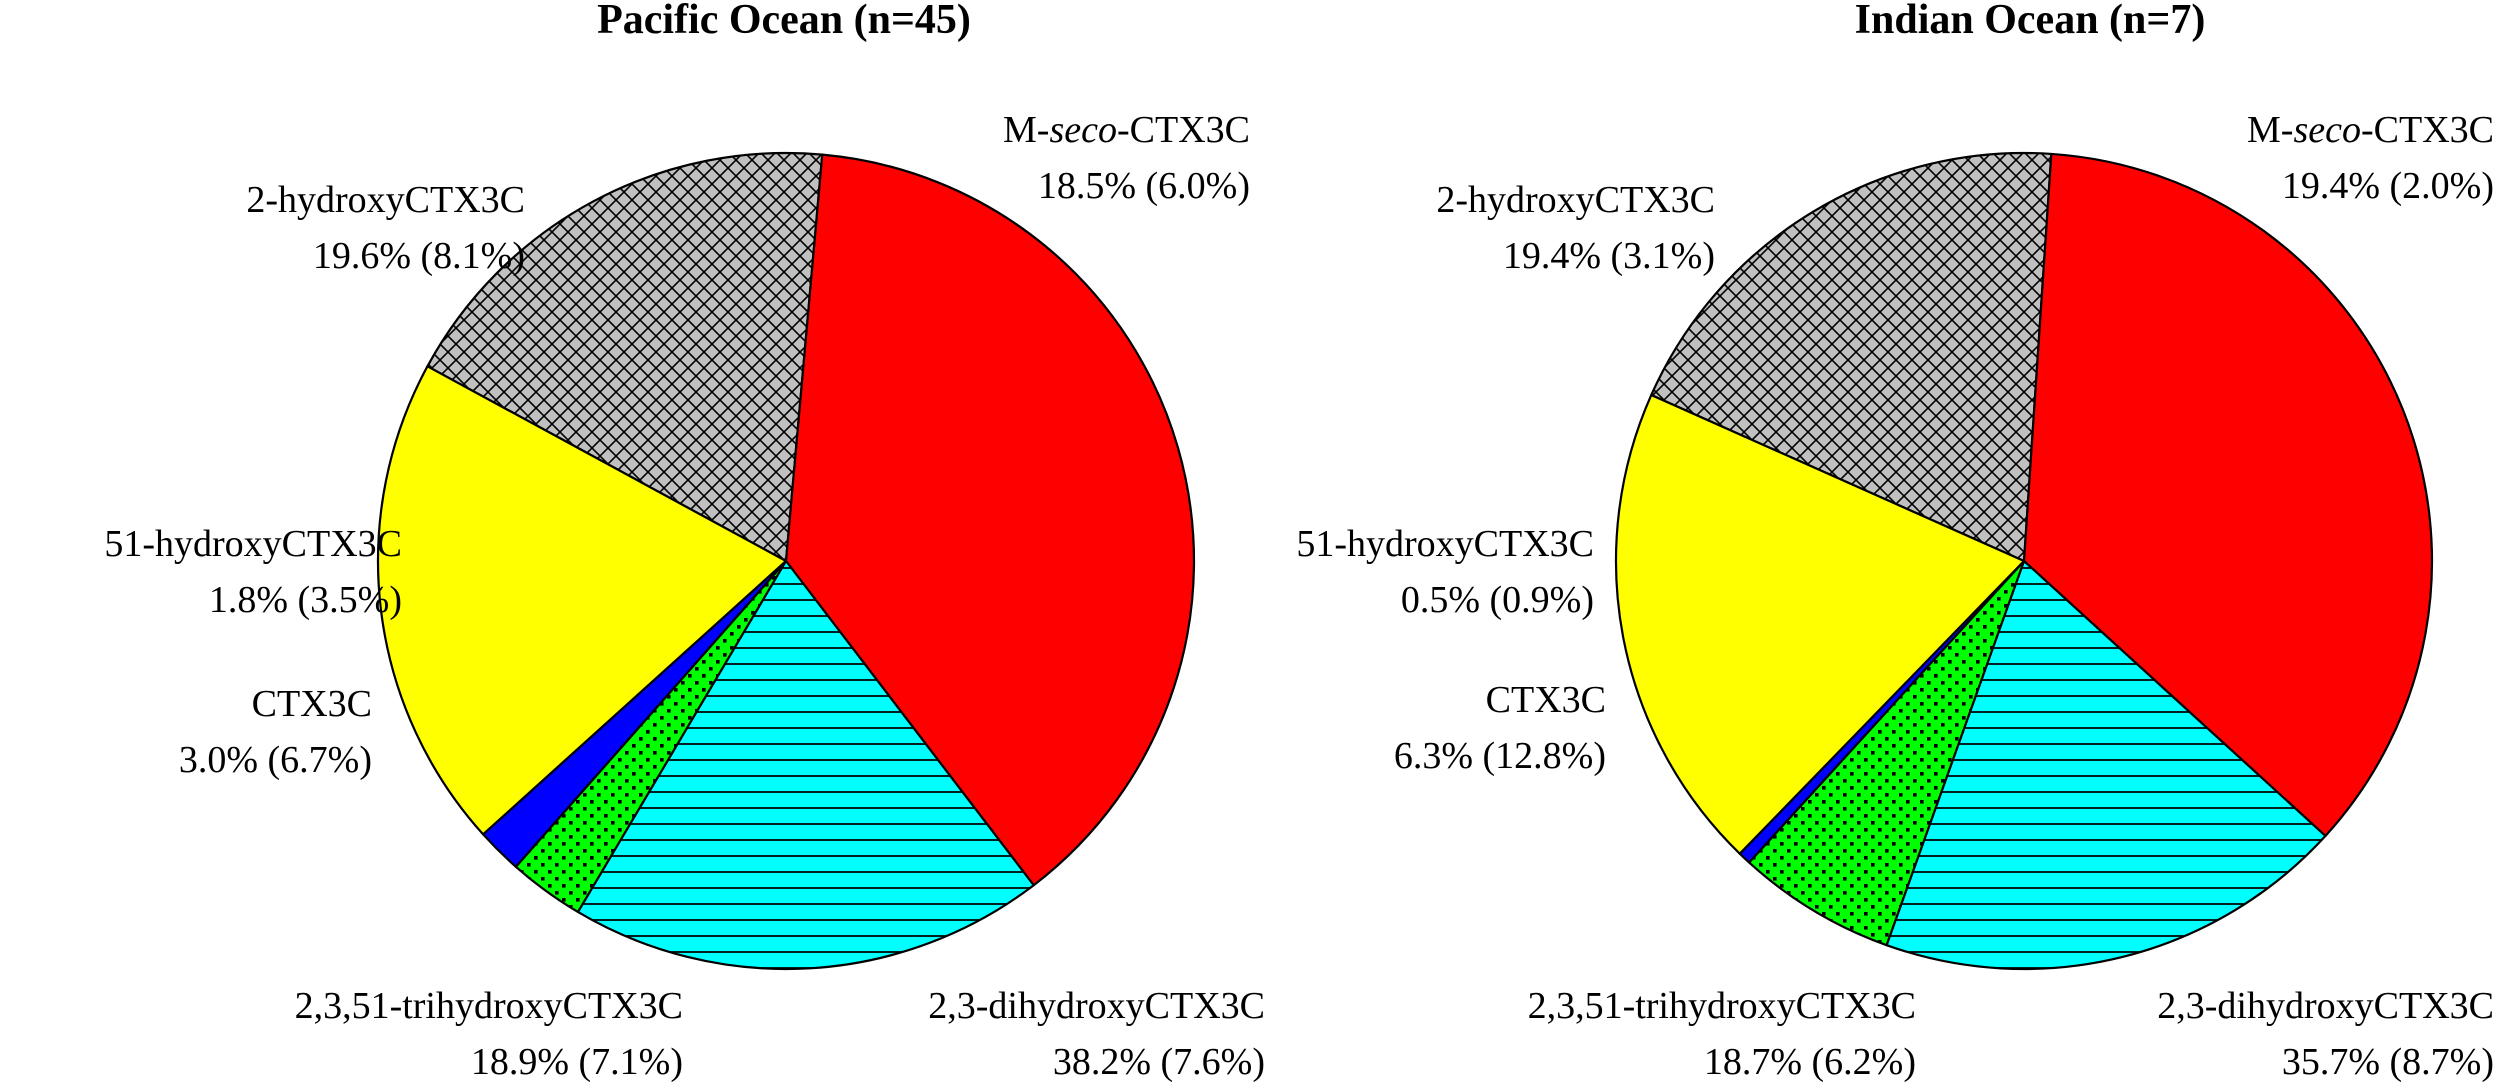  What do you see at coordinates (1609, 256) in the screenshot?
I see `slice-value-2hydroxy: 19.4% (3.1%)` at bounding box center [1609, 256].